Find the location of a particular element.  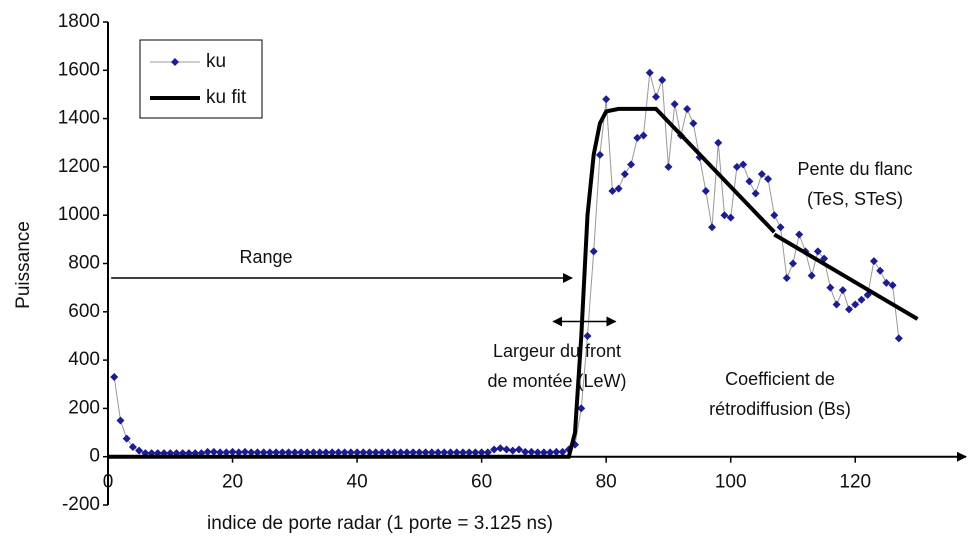

x-tick-label: 0 is located at coordinates (108, 482).